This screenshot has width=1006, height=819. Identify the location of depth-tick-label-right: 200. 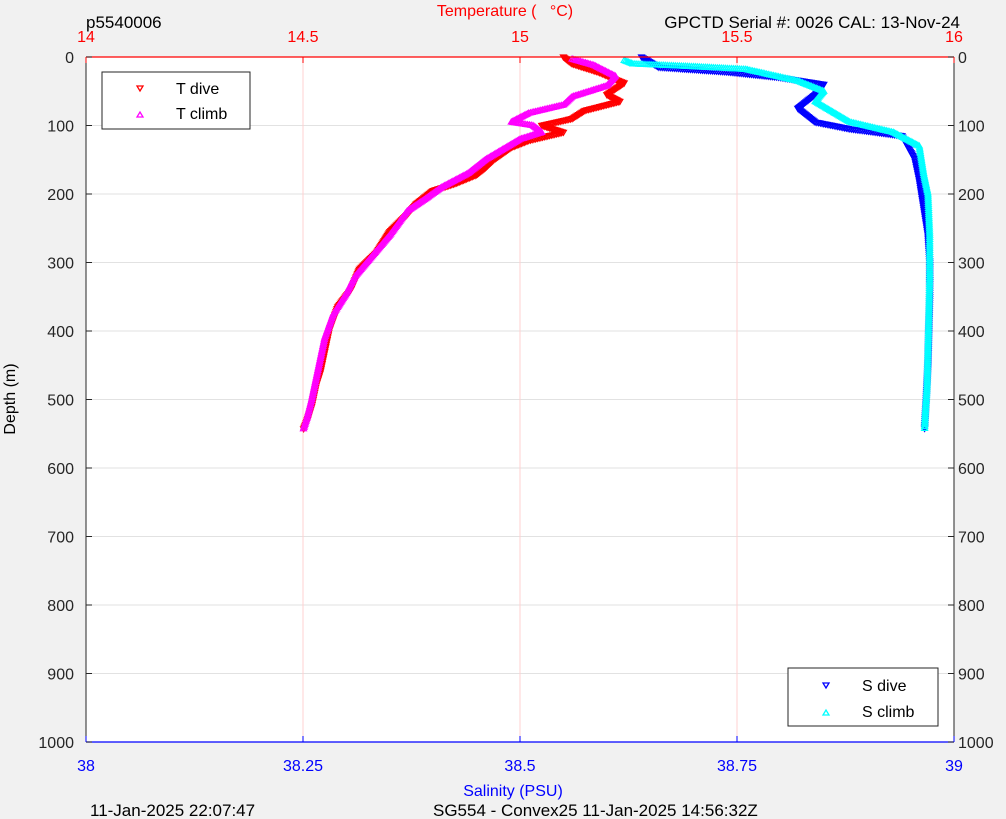
(971, 195).